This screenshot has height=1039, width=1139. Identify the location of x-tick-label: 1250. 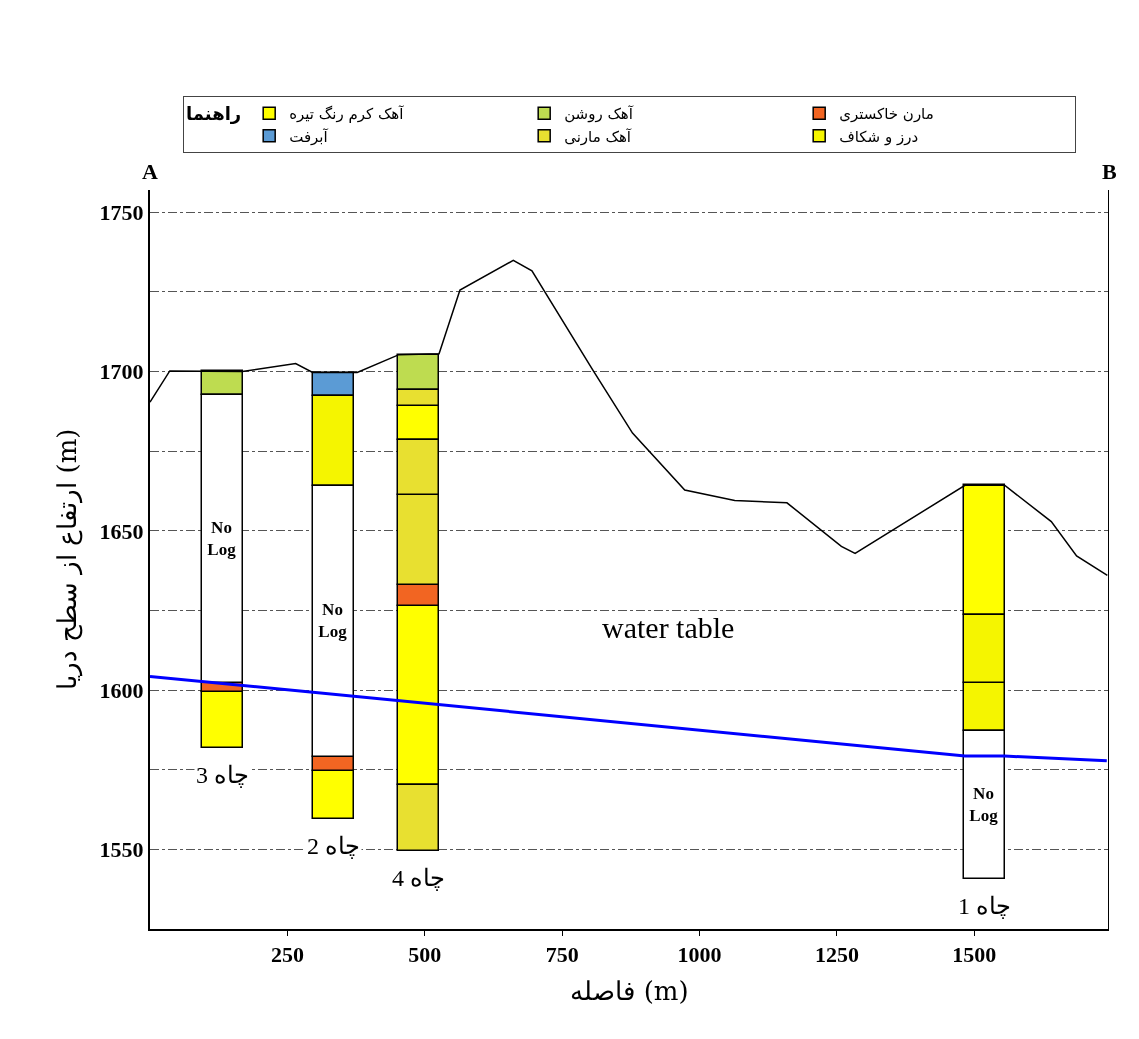
(836, 955).